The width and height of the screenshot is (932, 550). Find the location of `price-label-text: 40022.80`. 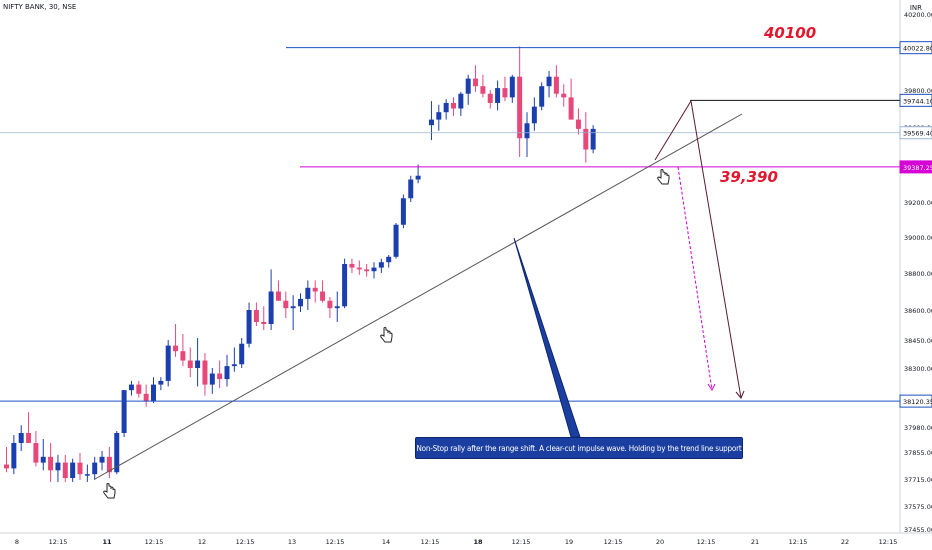

price-label-text: 40022.80 is located at coordinates (917, 49).